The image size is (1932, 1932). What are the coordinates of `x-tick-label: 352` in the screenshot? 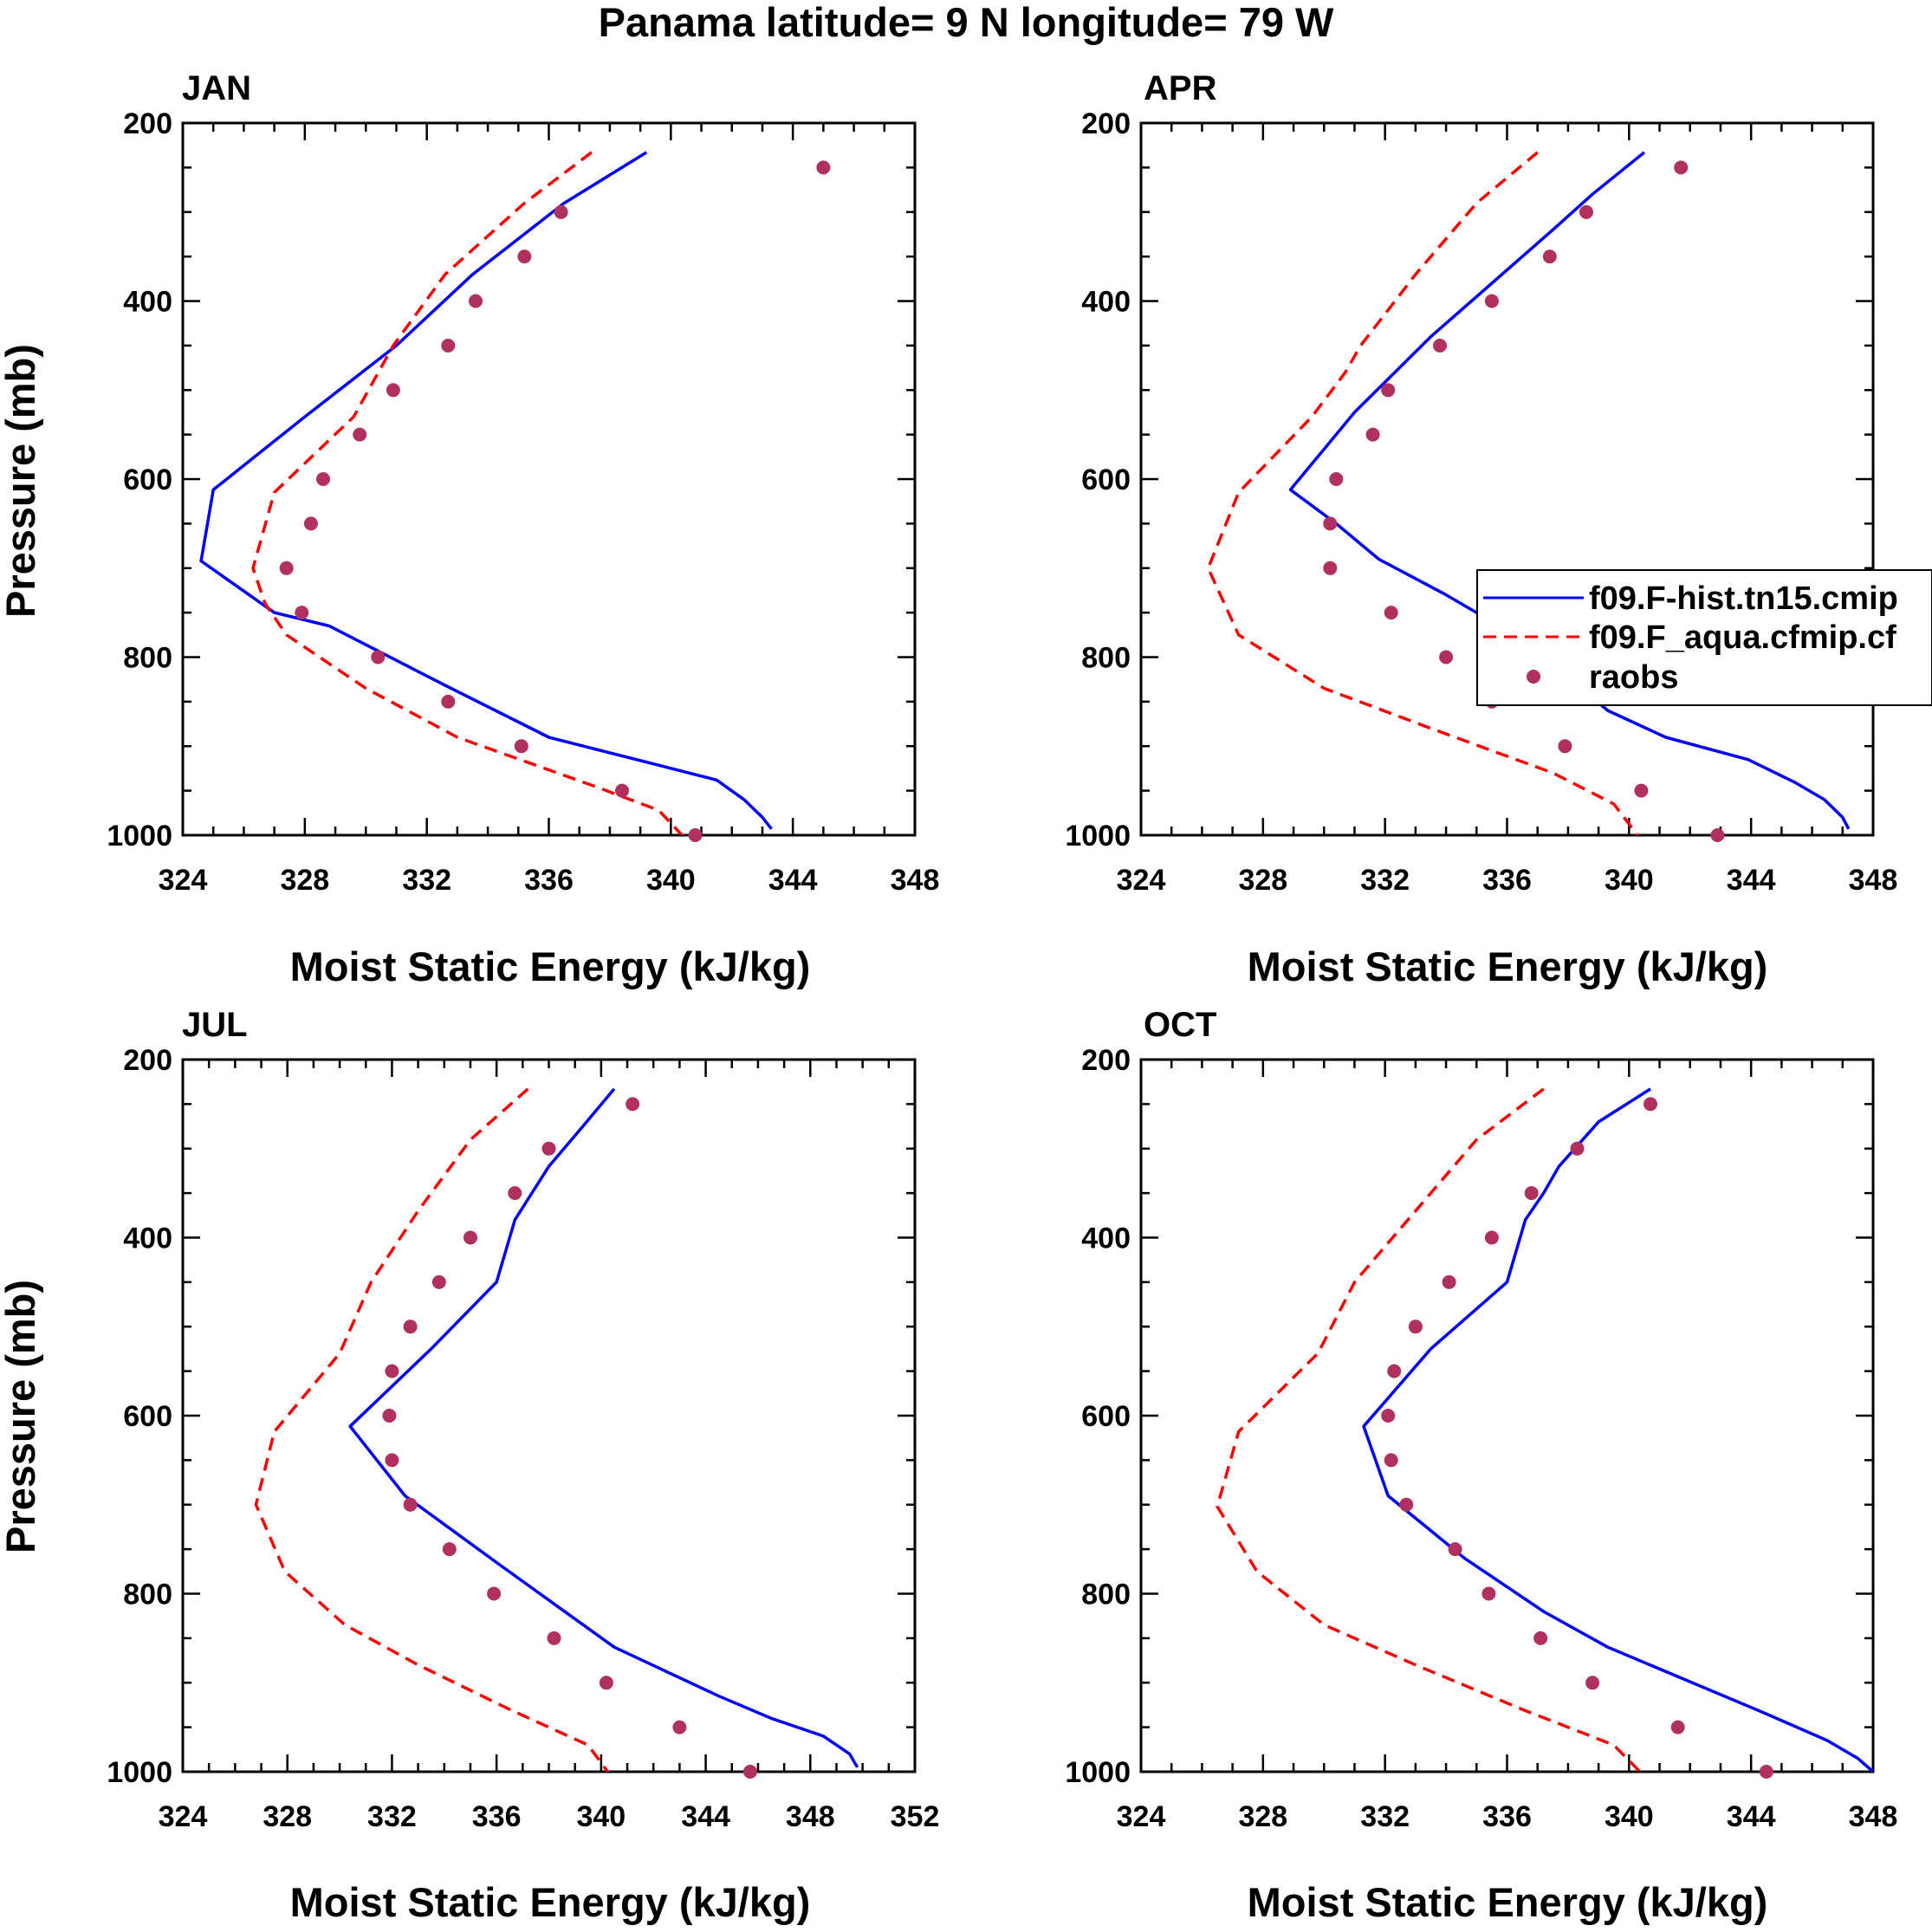 It's located at (916, 1817).